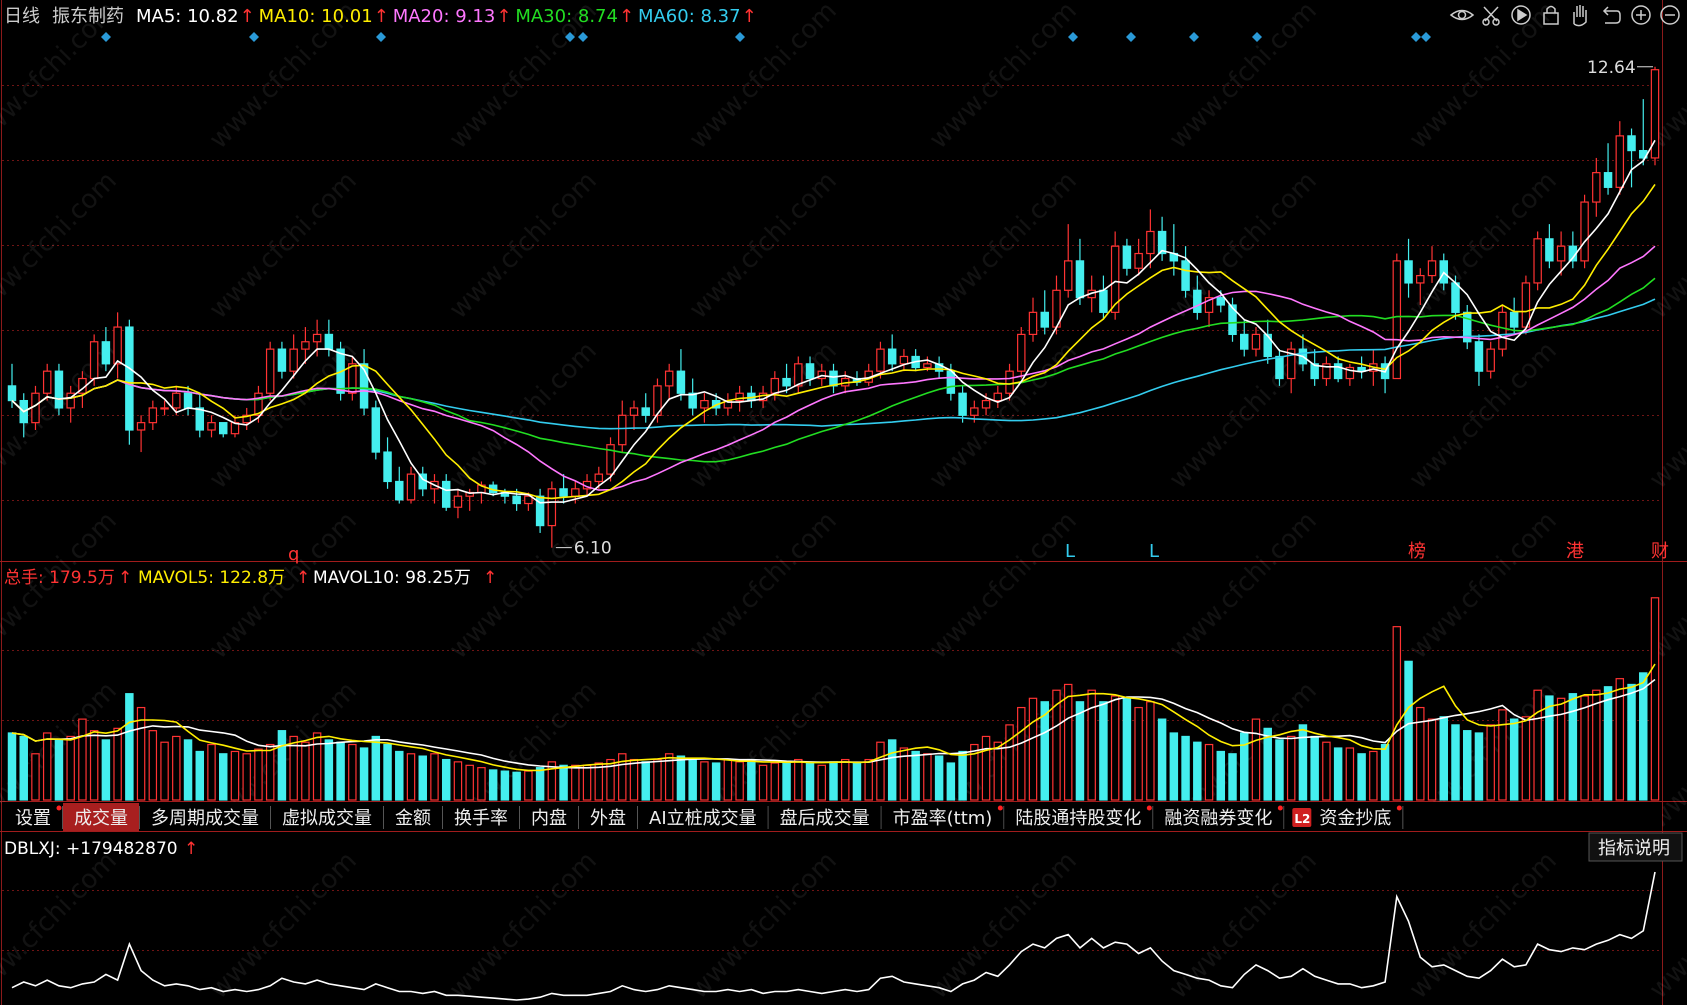 This screenshot has width=1687, height=1005. I want to click on price-panel-markers: q L L 榜 港 财, so click(978, 553).